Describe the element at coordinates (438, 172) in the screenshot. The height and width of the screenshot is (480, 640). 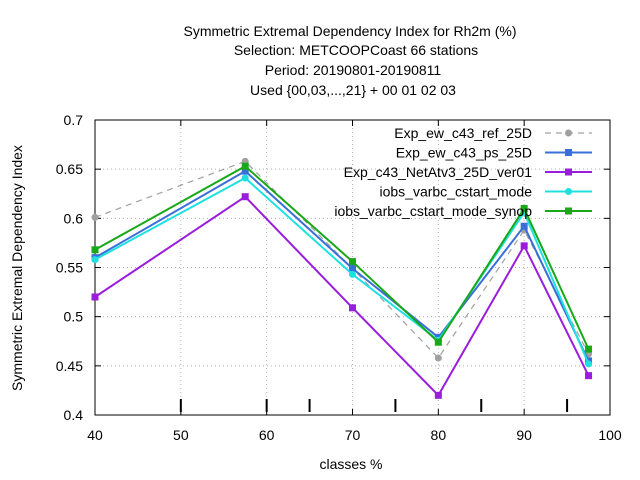
I see `legend-label: Exp_c43_NetAtv3_25D_ver01` at that location.